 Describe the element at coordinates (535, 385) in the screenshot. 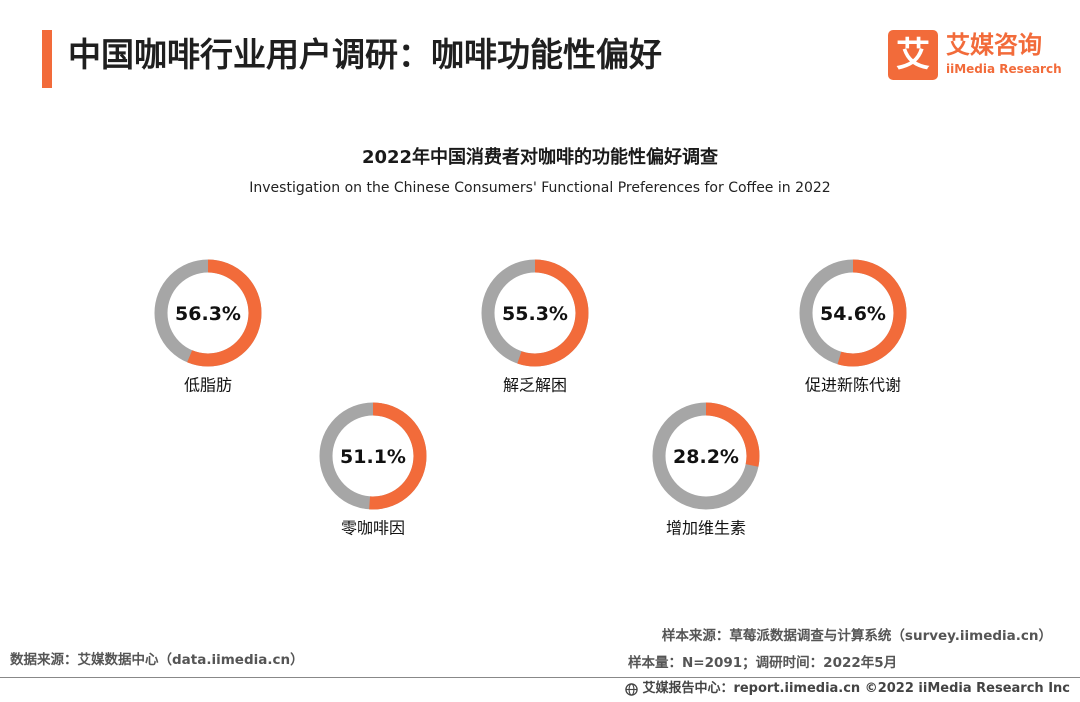

I see `donut-category-label: 解乏解困` at that location.